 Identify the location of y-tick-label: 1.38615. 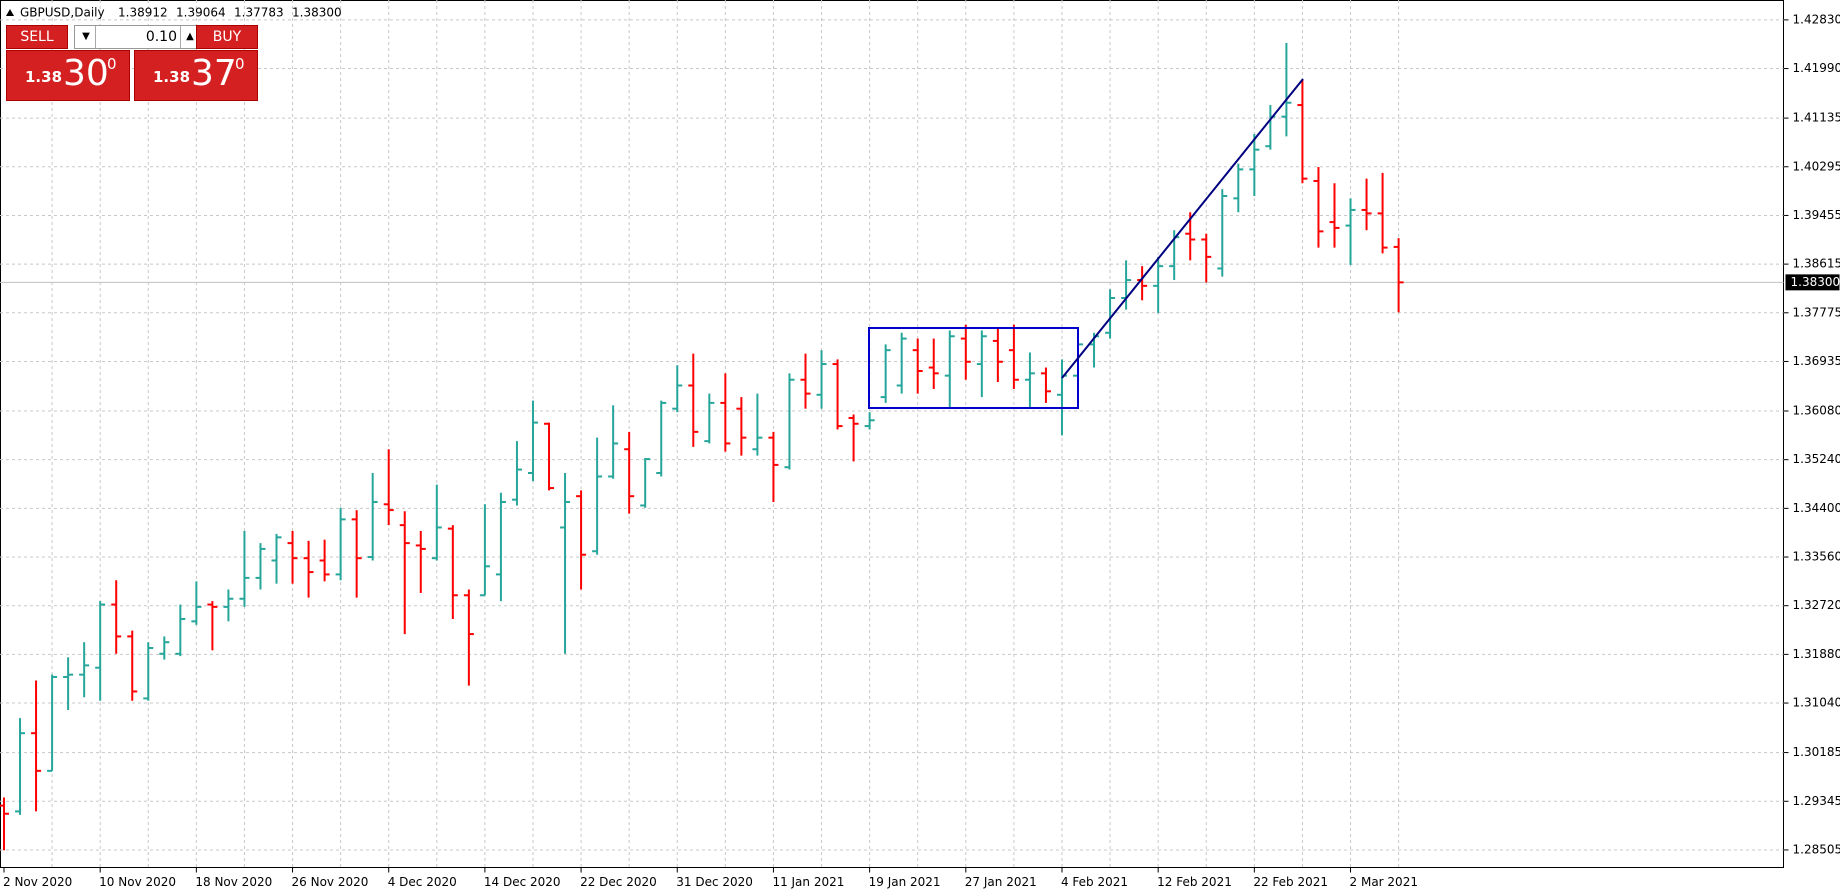
(1816, 264).